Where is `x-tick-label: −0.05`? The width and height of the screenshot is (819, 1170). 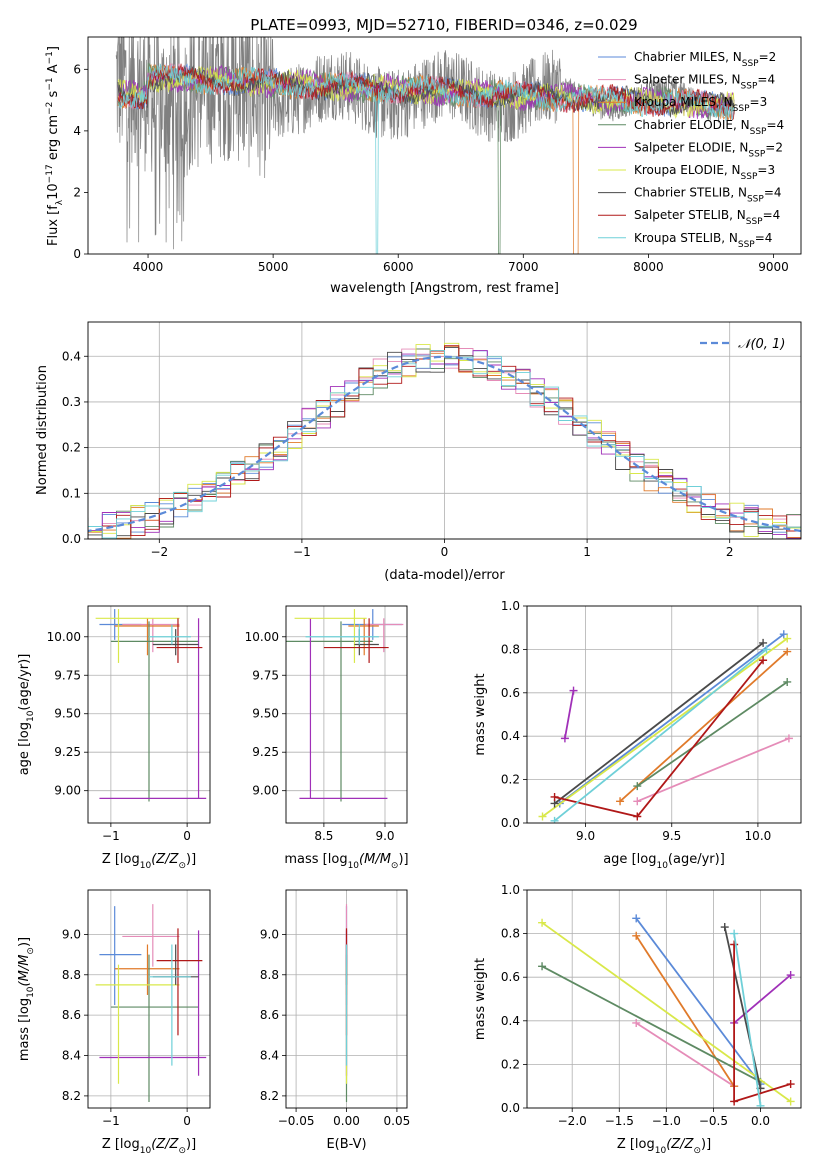
x-tick-label: −0.05 is located at coordinates (296, 1121).